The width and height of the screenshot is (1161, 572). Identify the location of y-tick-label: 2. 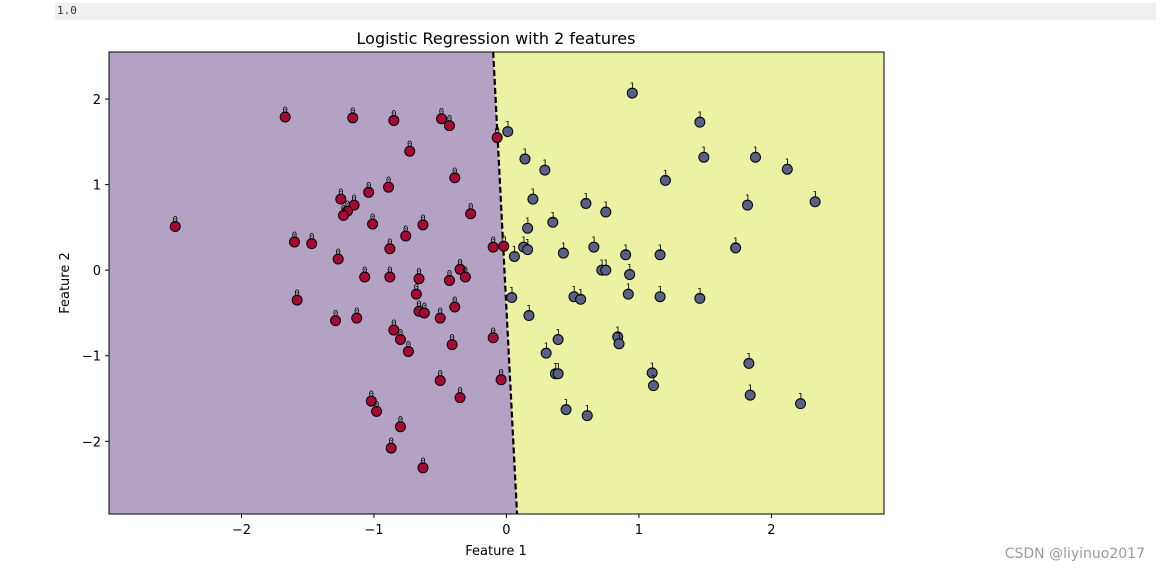
(97, 100).